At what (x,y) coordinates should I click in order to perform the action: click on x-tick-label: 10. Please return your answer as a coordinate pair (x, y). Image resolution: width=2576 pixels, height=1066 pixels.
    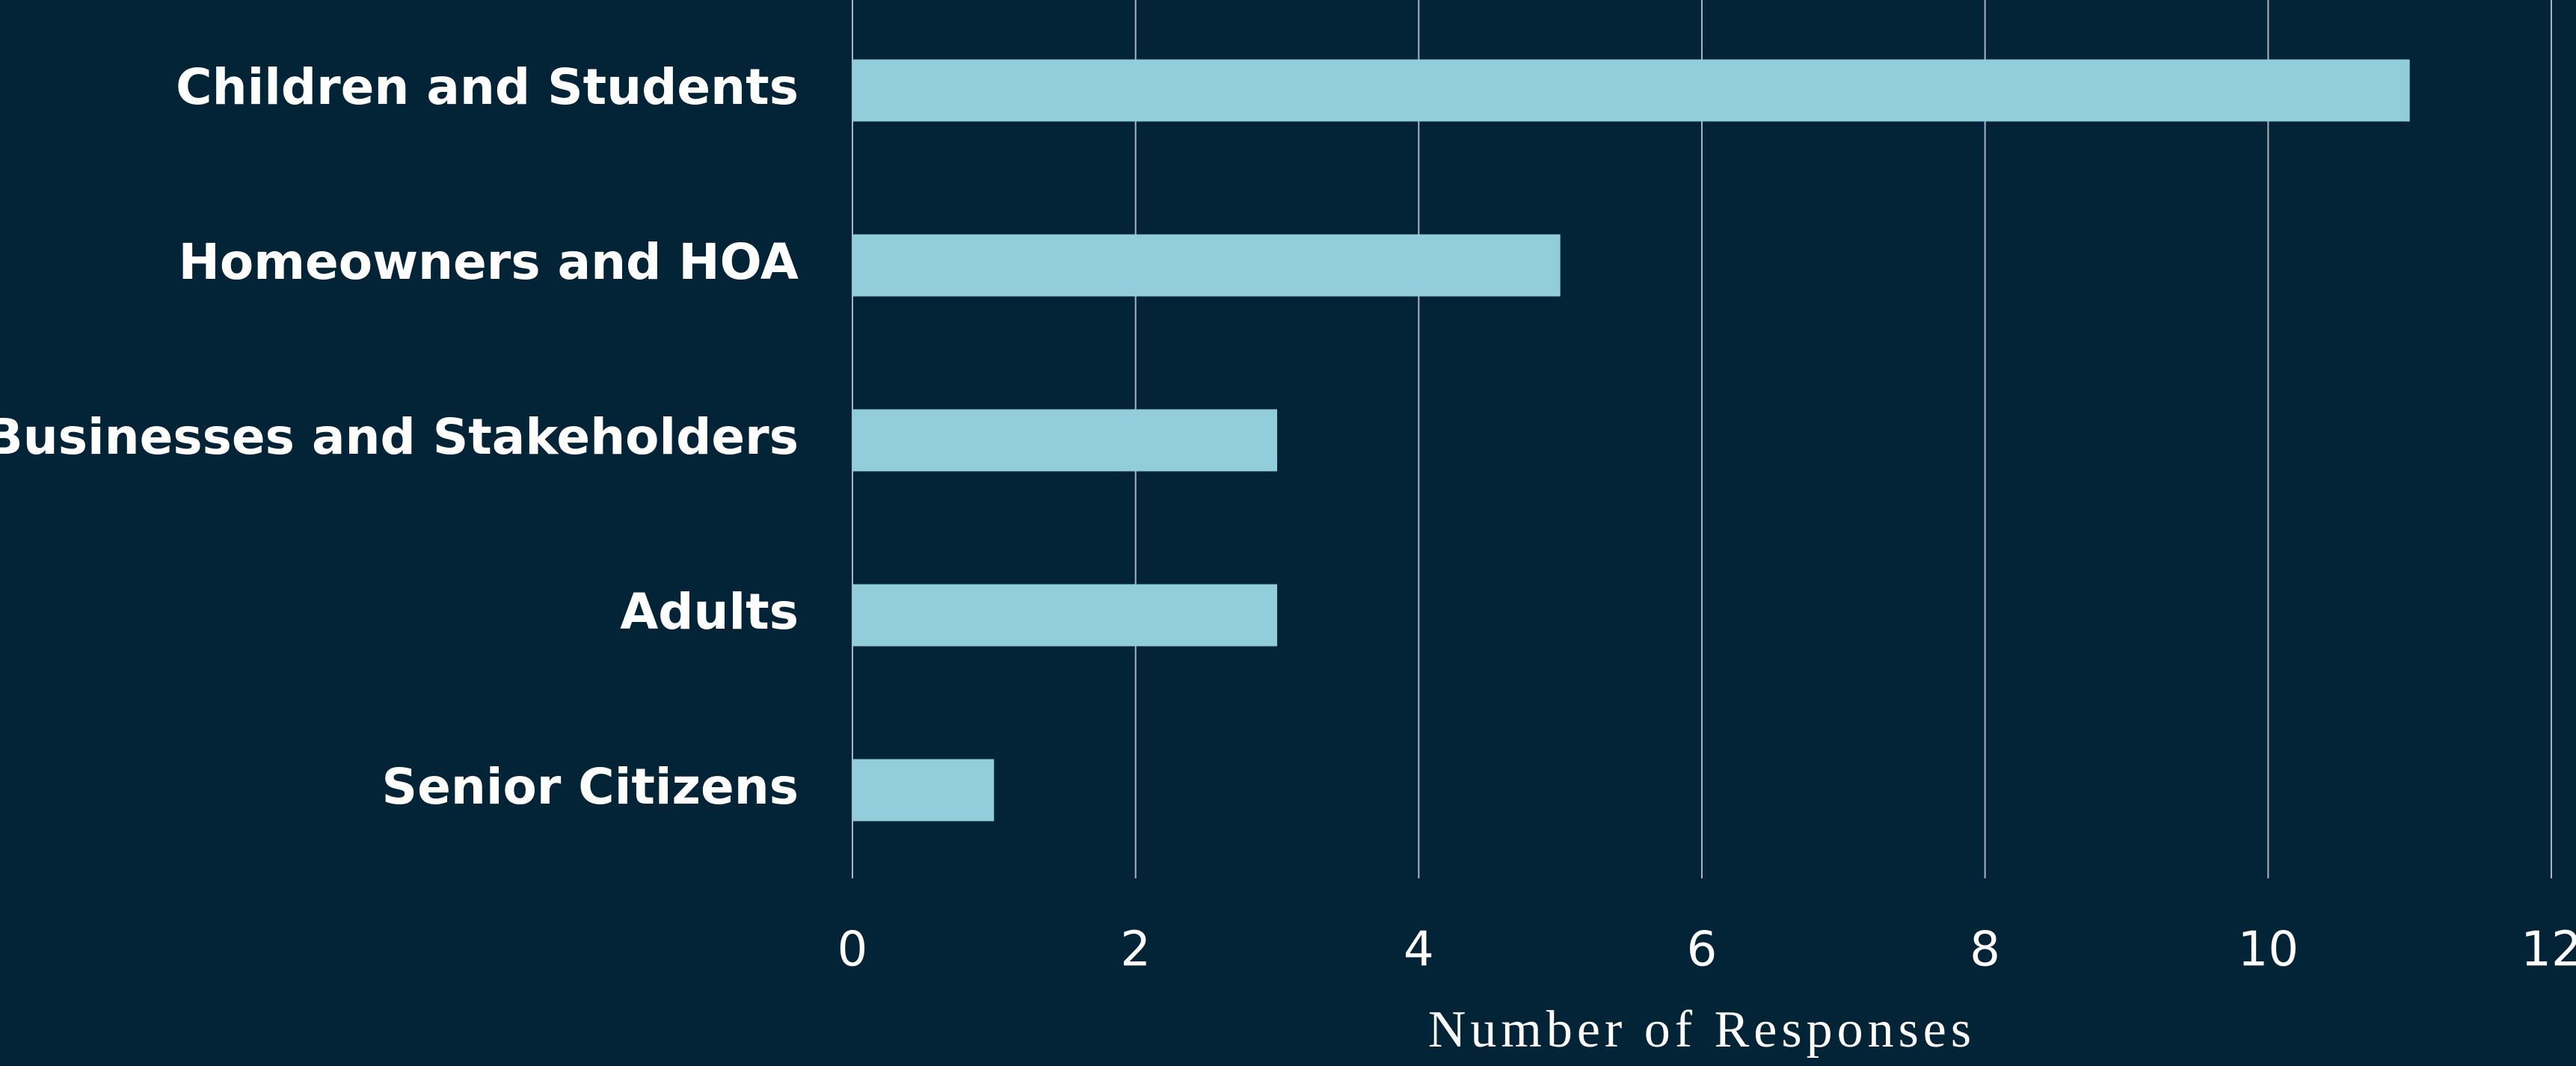
    Looking at the image, I should click on (2268, 950).